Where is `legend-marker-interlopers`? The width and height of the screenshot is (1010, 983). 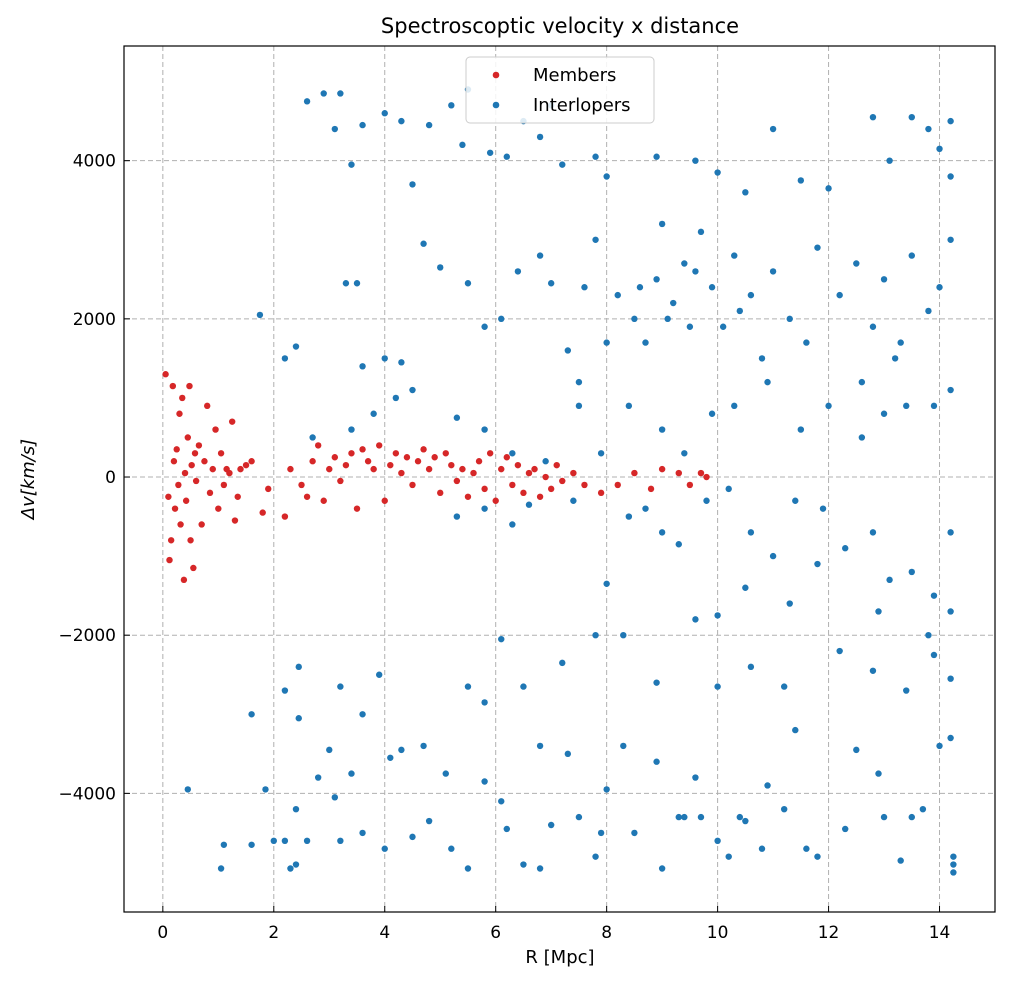
legend-marker-interlopers is located at coordinates (496, 105).